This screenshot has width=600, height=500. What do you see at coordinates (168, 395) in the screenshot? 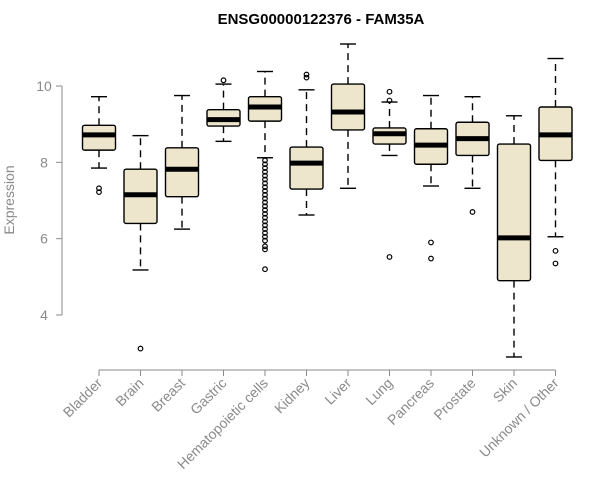
I see `x-tick-label: Breast` at bounding box center [168, 395].